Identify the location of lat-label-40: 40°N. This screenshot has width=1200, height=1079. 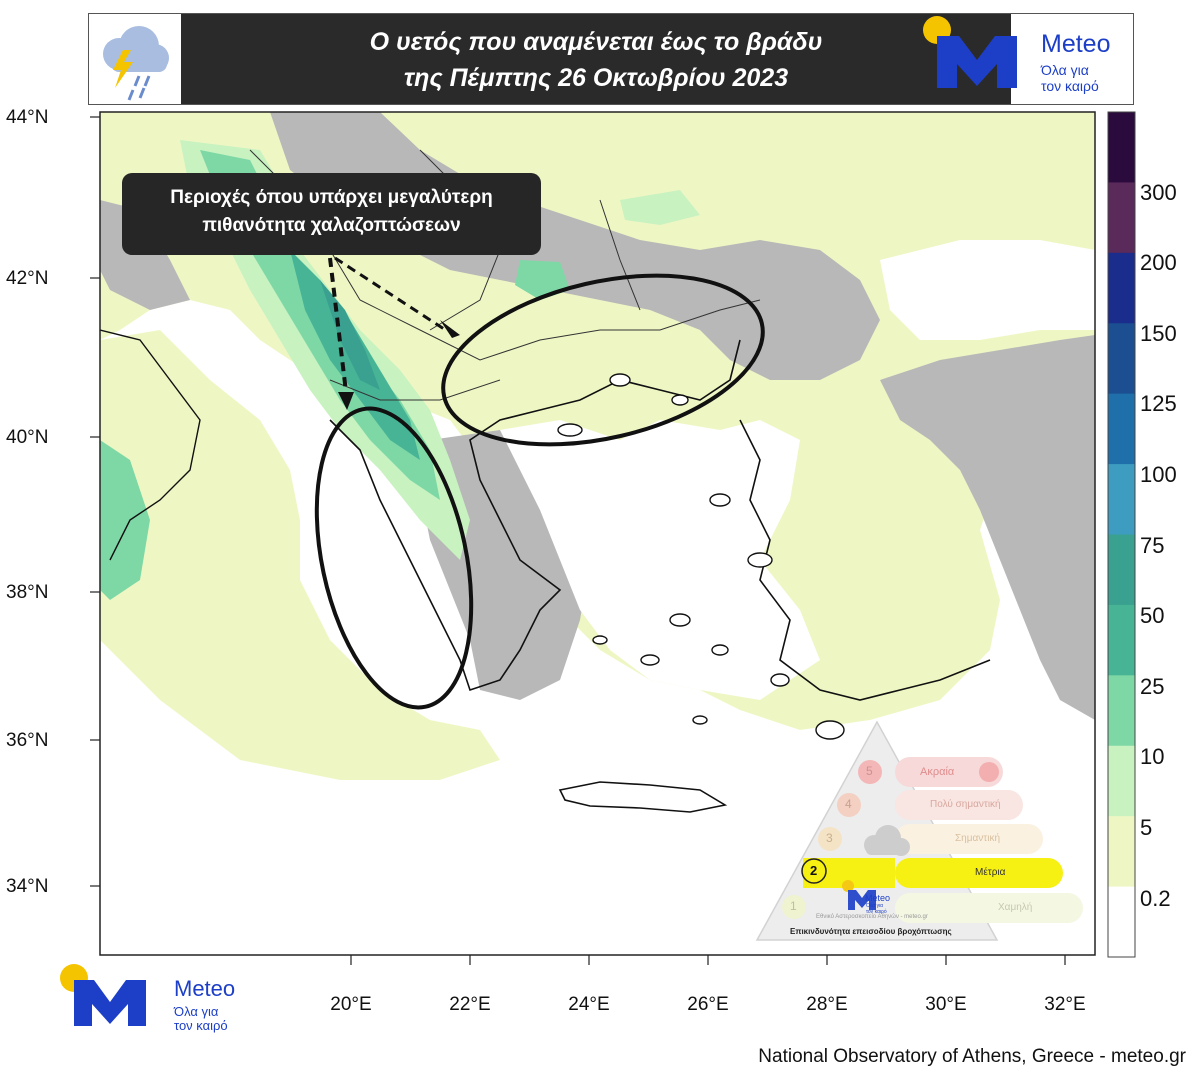
(27, 437).